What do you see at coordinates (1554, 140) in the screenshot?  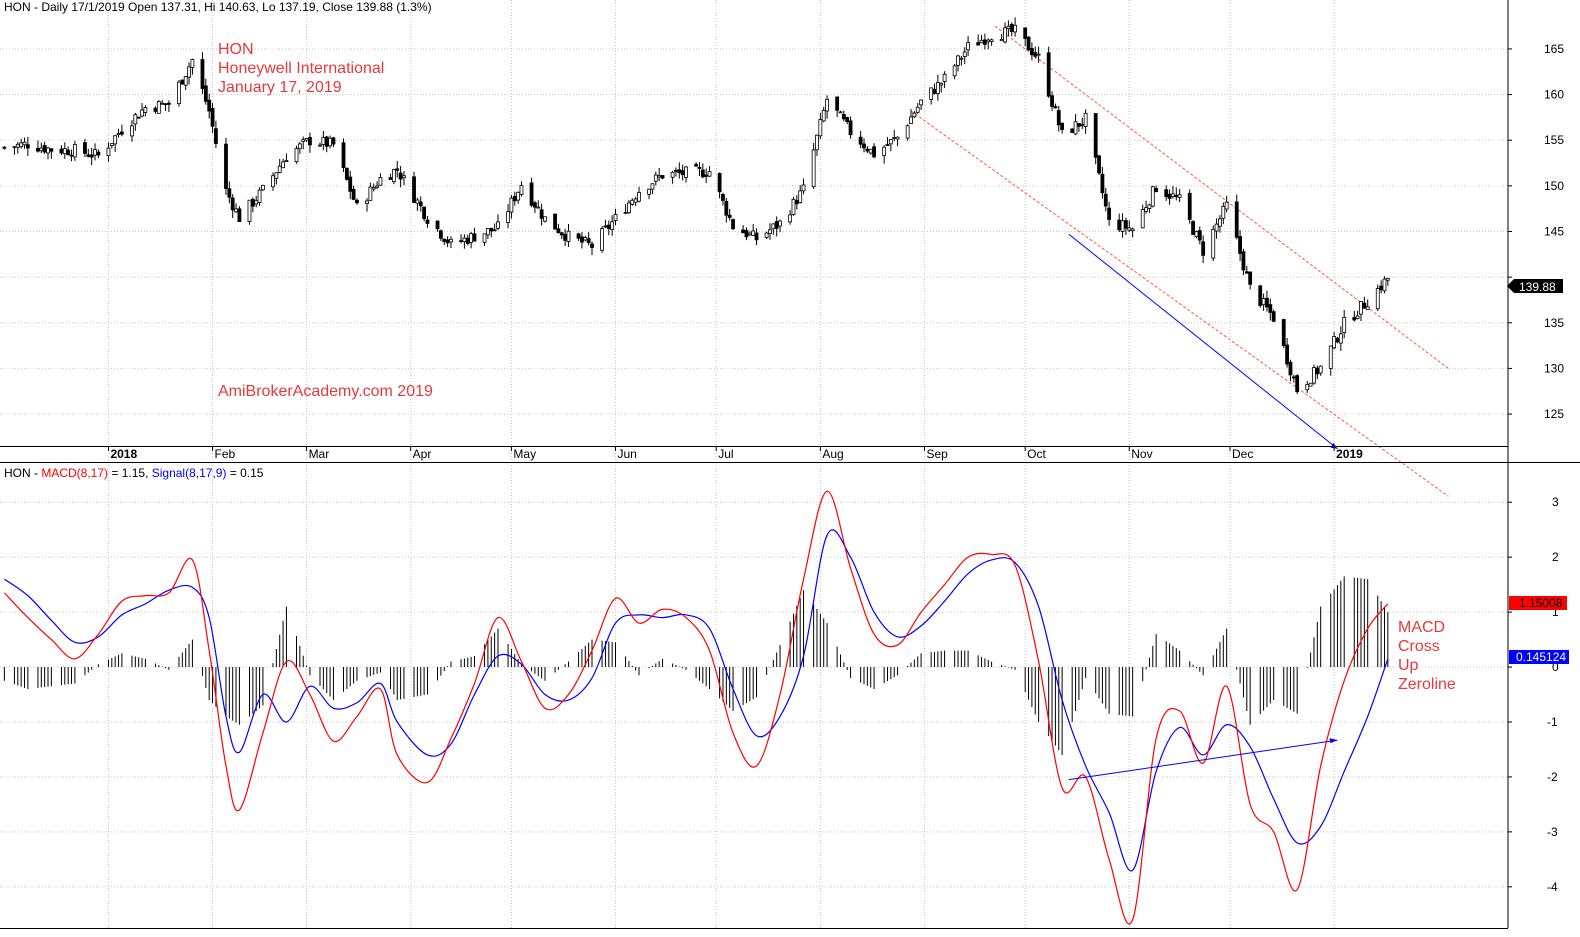 I see `price-tick-label: 155` at bounding box center [1554, 140].